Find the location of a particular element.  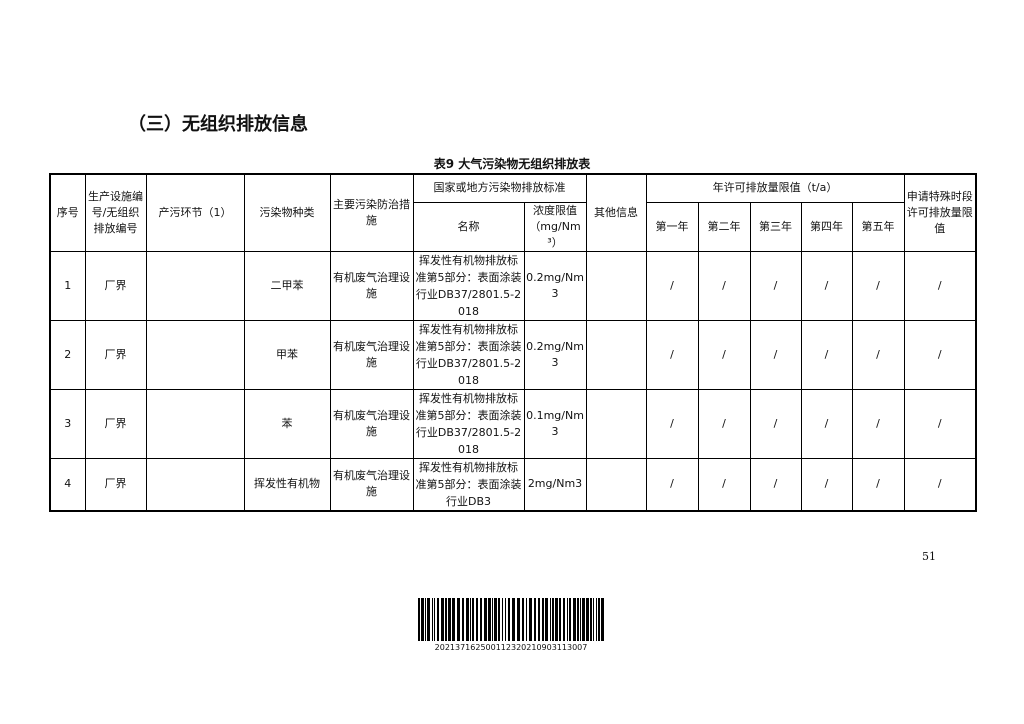

header-cell: 生产设施编号/无组织排放编号 is located at coordinates (115, 212).